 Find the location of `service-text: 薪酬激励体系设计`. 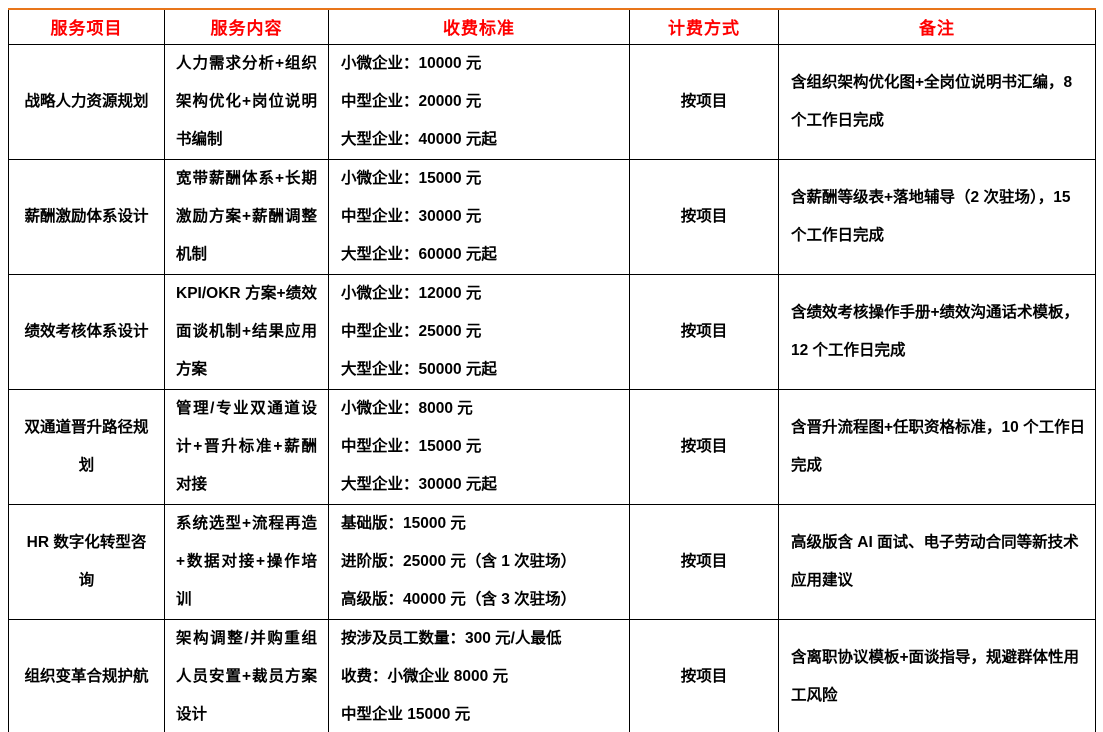

service-text: 薪酬激励体系设计 is located at coordinates (86, 216).